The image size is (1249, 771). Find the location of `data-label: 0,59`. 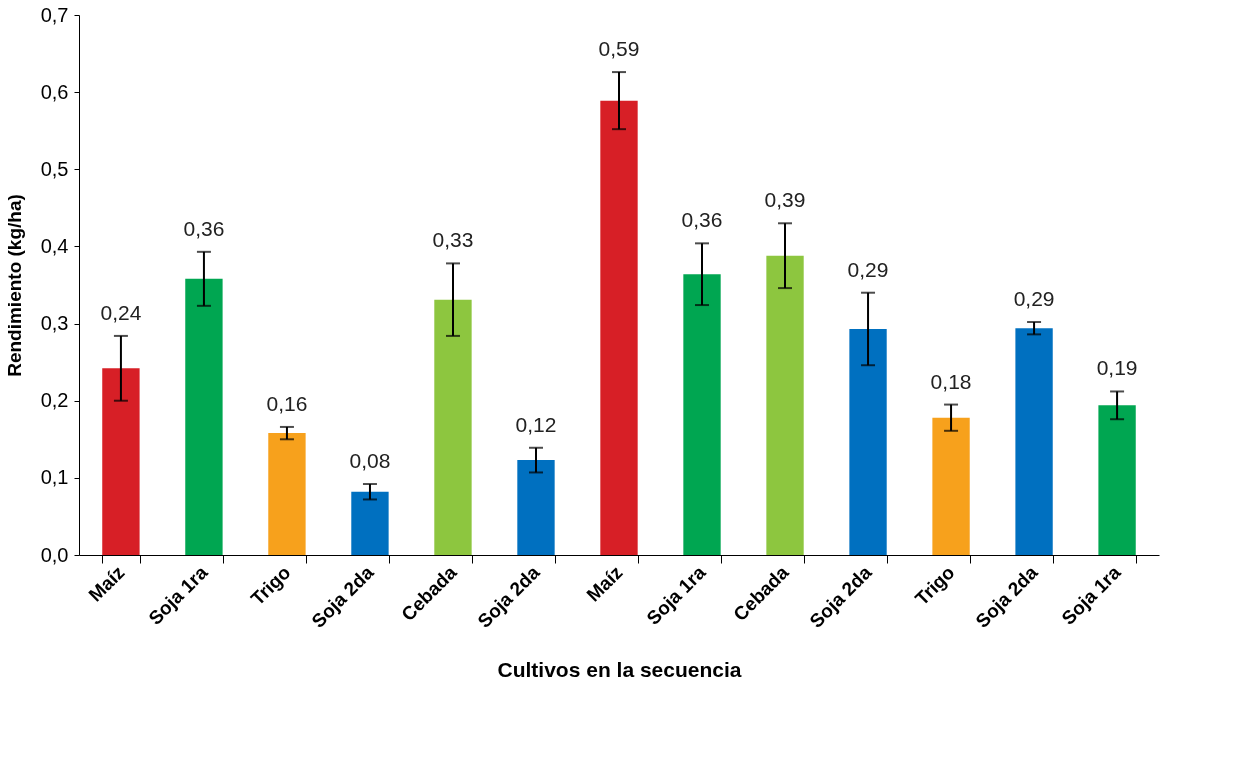

data-label: 0,59 is located at coordinates (619, 49).